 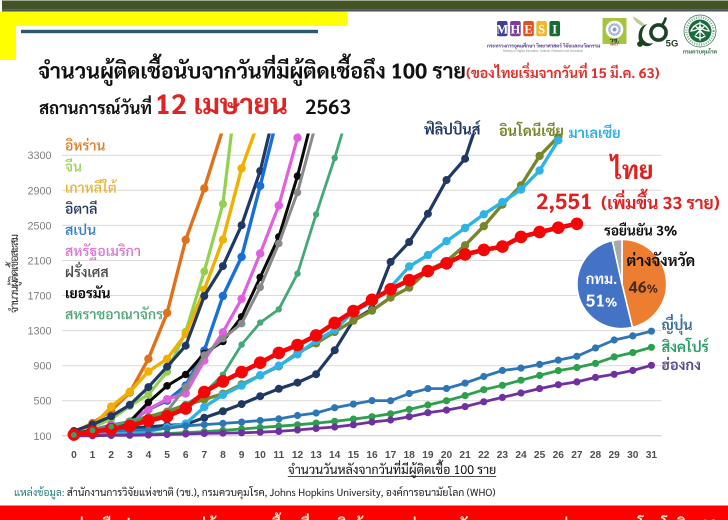 What do you see at coordinates (554, 29) in the screenshot?
I see `svg-text: I` at bounding box center [554, 29].